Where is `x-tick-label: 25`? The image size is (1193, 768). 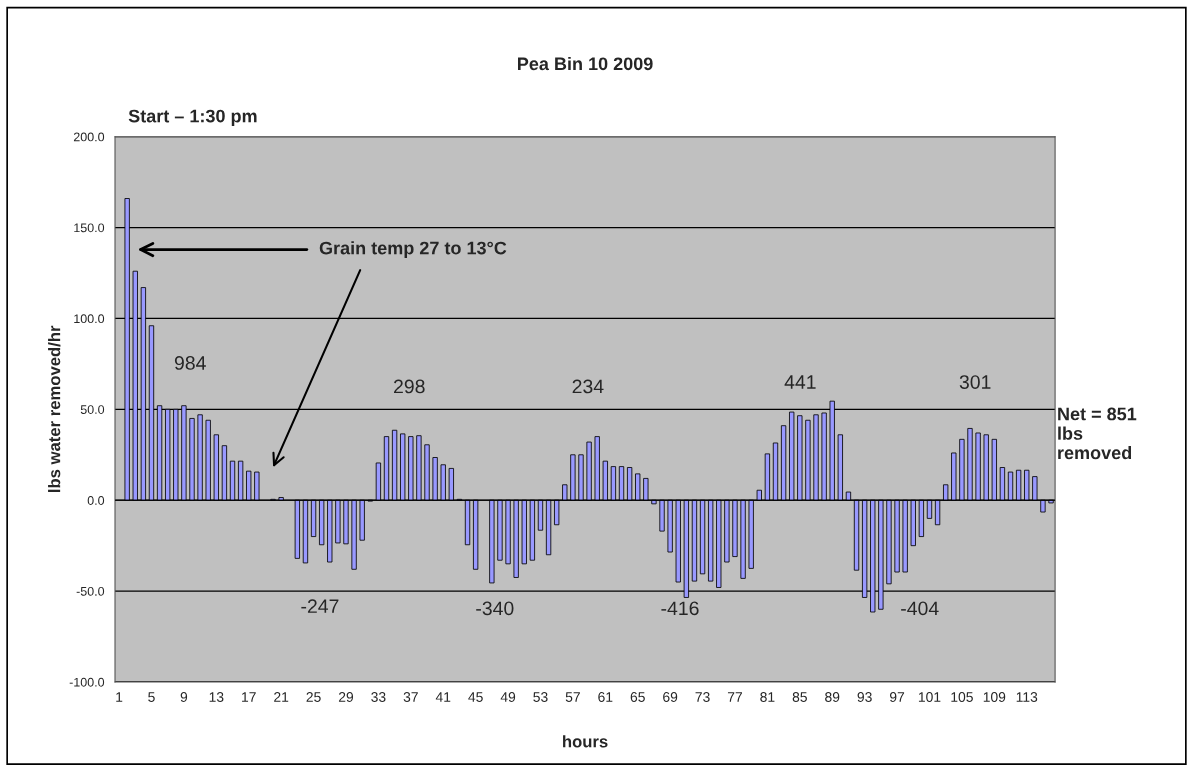
x-tick-label: 25 is located at coordinates (313, 697).